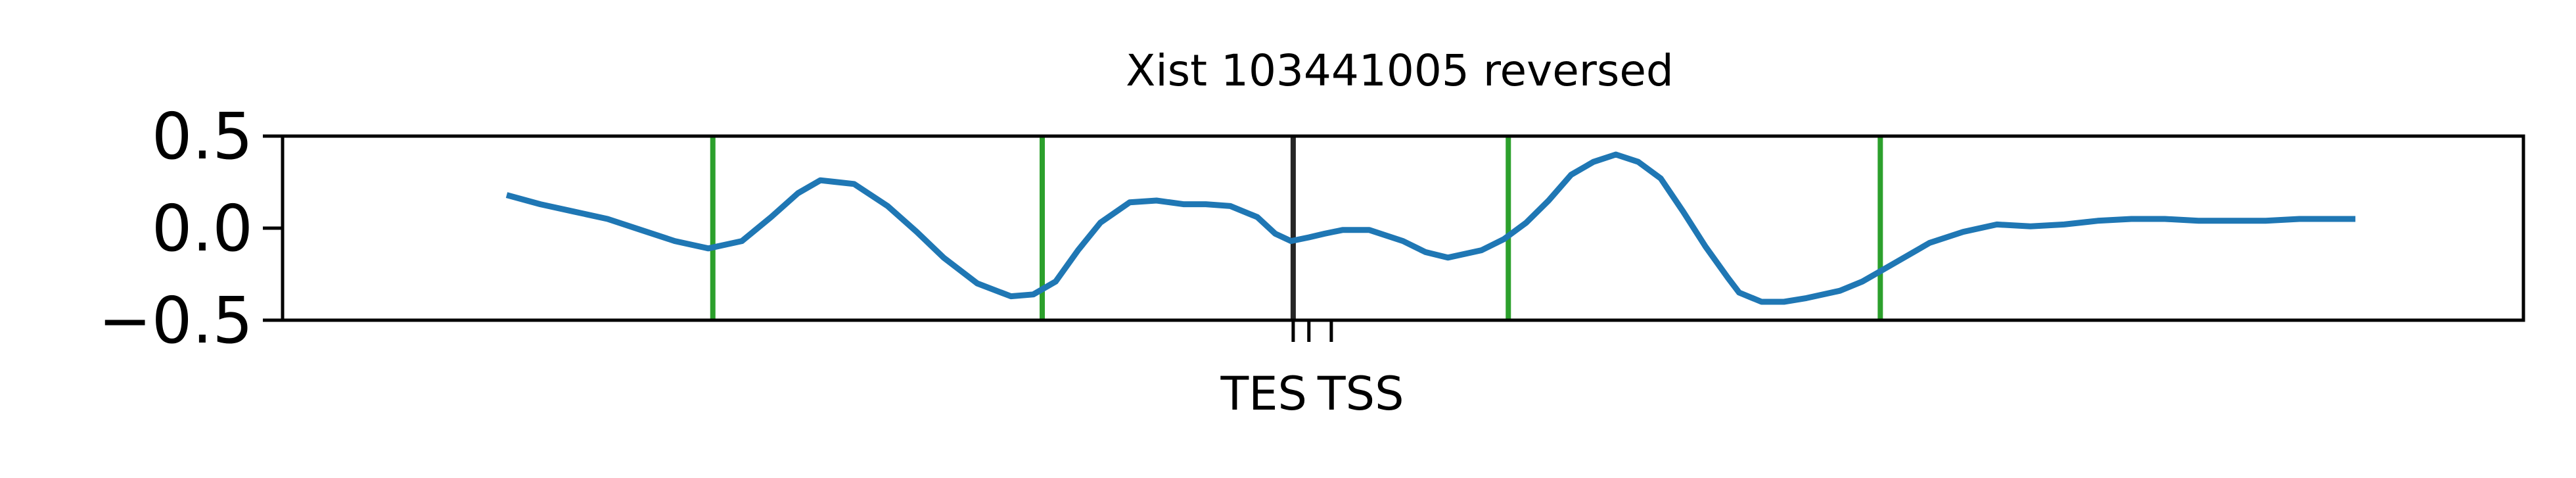 The image size is (2576, 478). What do you see at coordinates (1400, 70) in the screenshot?
I see `chart-title: Xist 103441005 reversed` at bounding box center [1400, 70].